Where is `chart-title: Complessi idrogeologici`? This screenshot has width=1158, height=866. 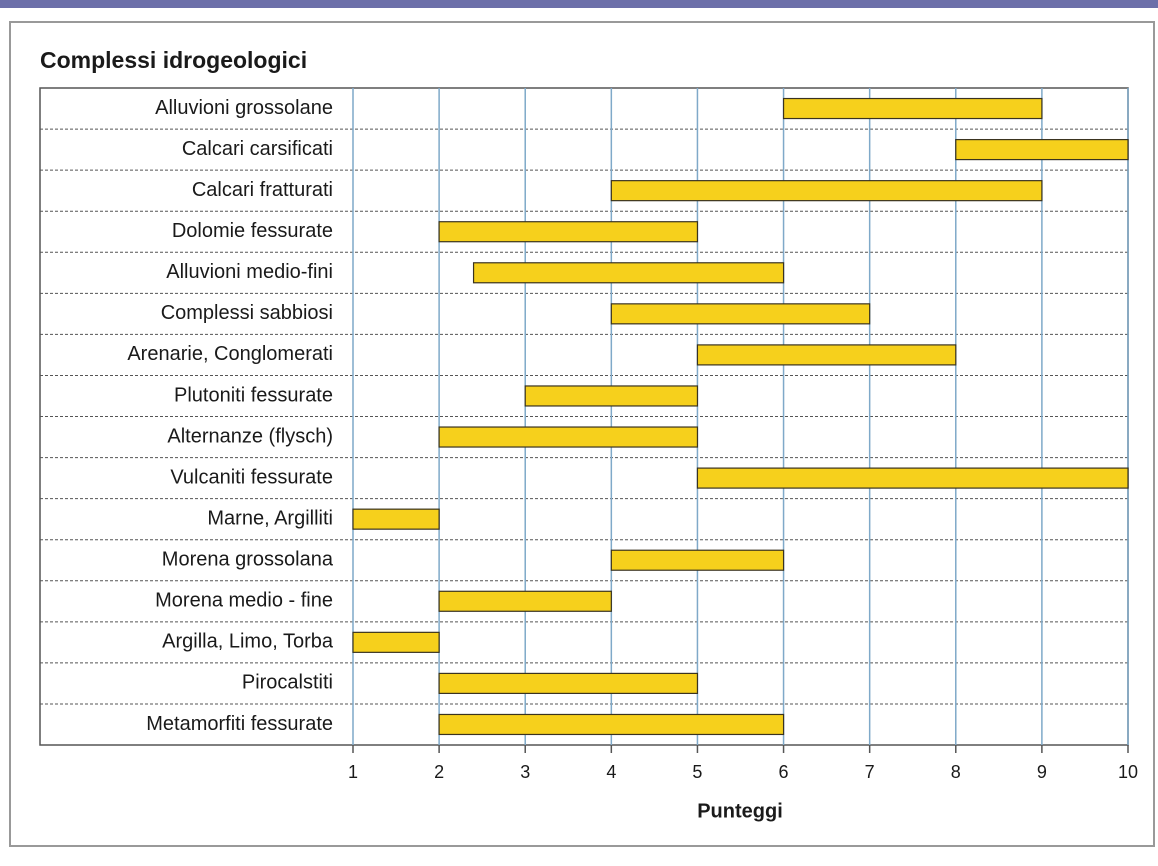
chart-title: Complessi idrogeologici is located at coordinates (173, 60).